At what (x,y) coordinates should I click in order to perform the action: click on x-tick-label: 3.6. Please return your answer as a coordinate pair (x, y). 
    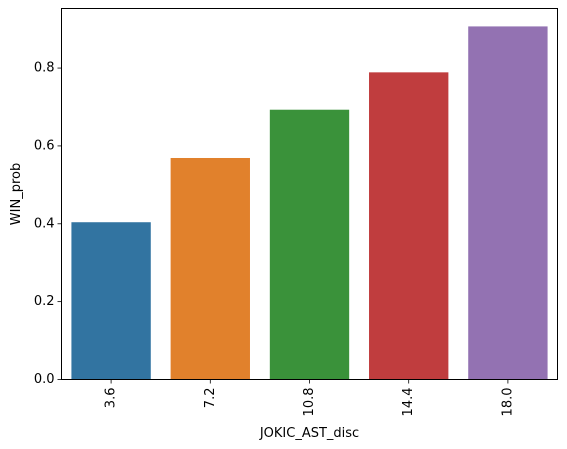
    Looking at the image, I should click on (111, 398).